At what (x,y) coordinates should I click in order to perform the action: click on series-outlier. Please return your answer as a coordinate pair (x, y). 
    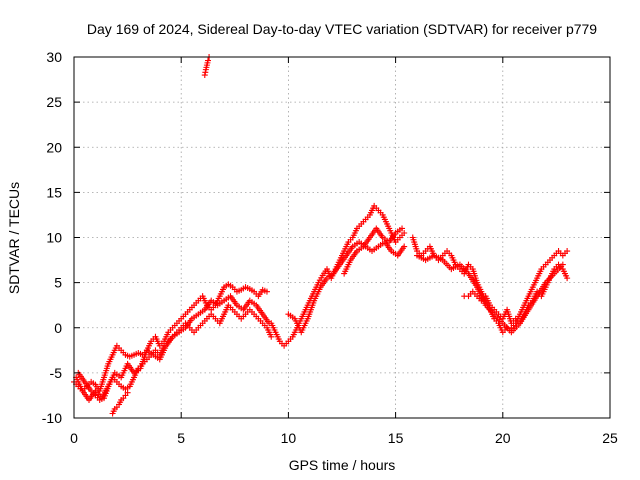
    Looking at the image, I should click on (207, 66).